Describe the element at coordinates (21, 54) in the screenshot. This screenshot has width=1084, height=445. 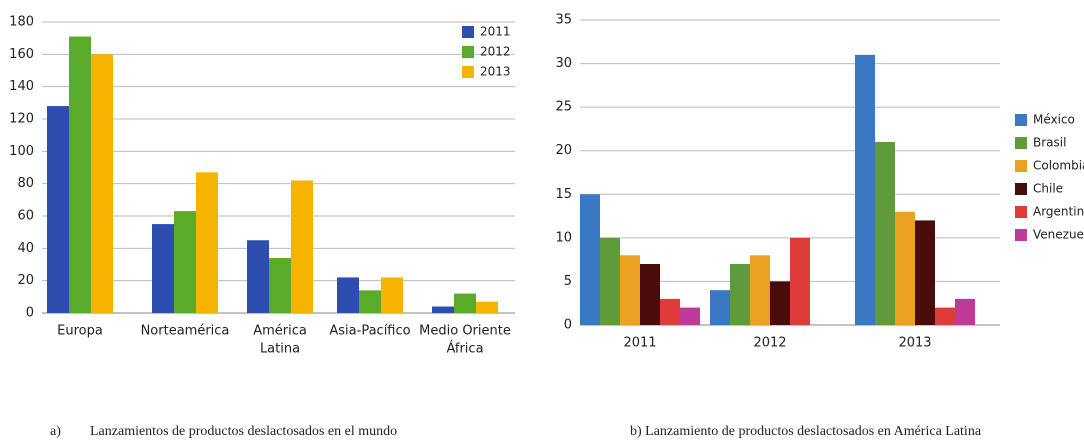
I see `y-tick-label: 160` at that location.